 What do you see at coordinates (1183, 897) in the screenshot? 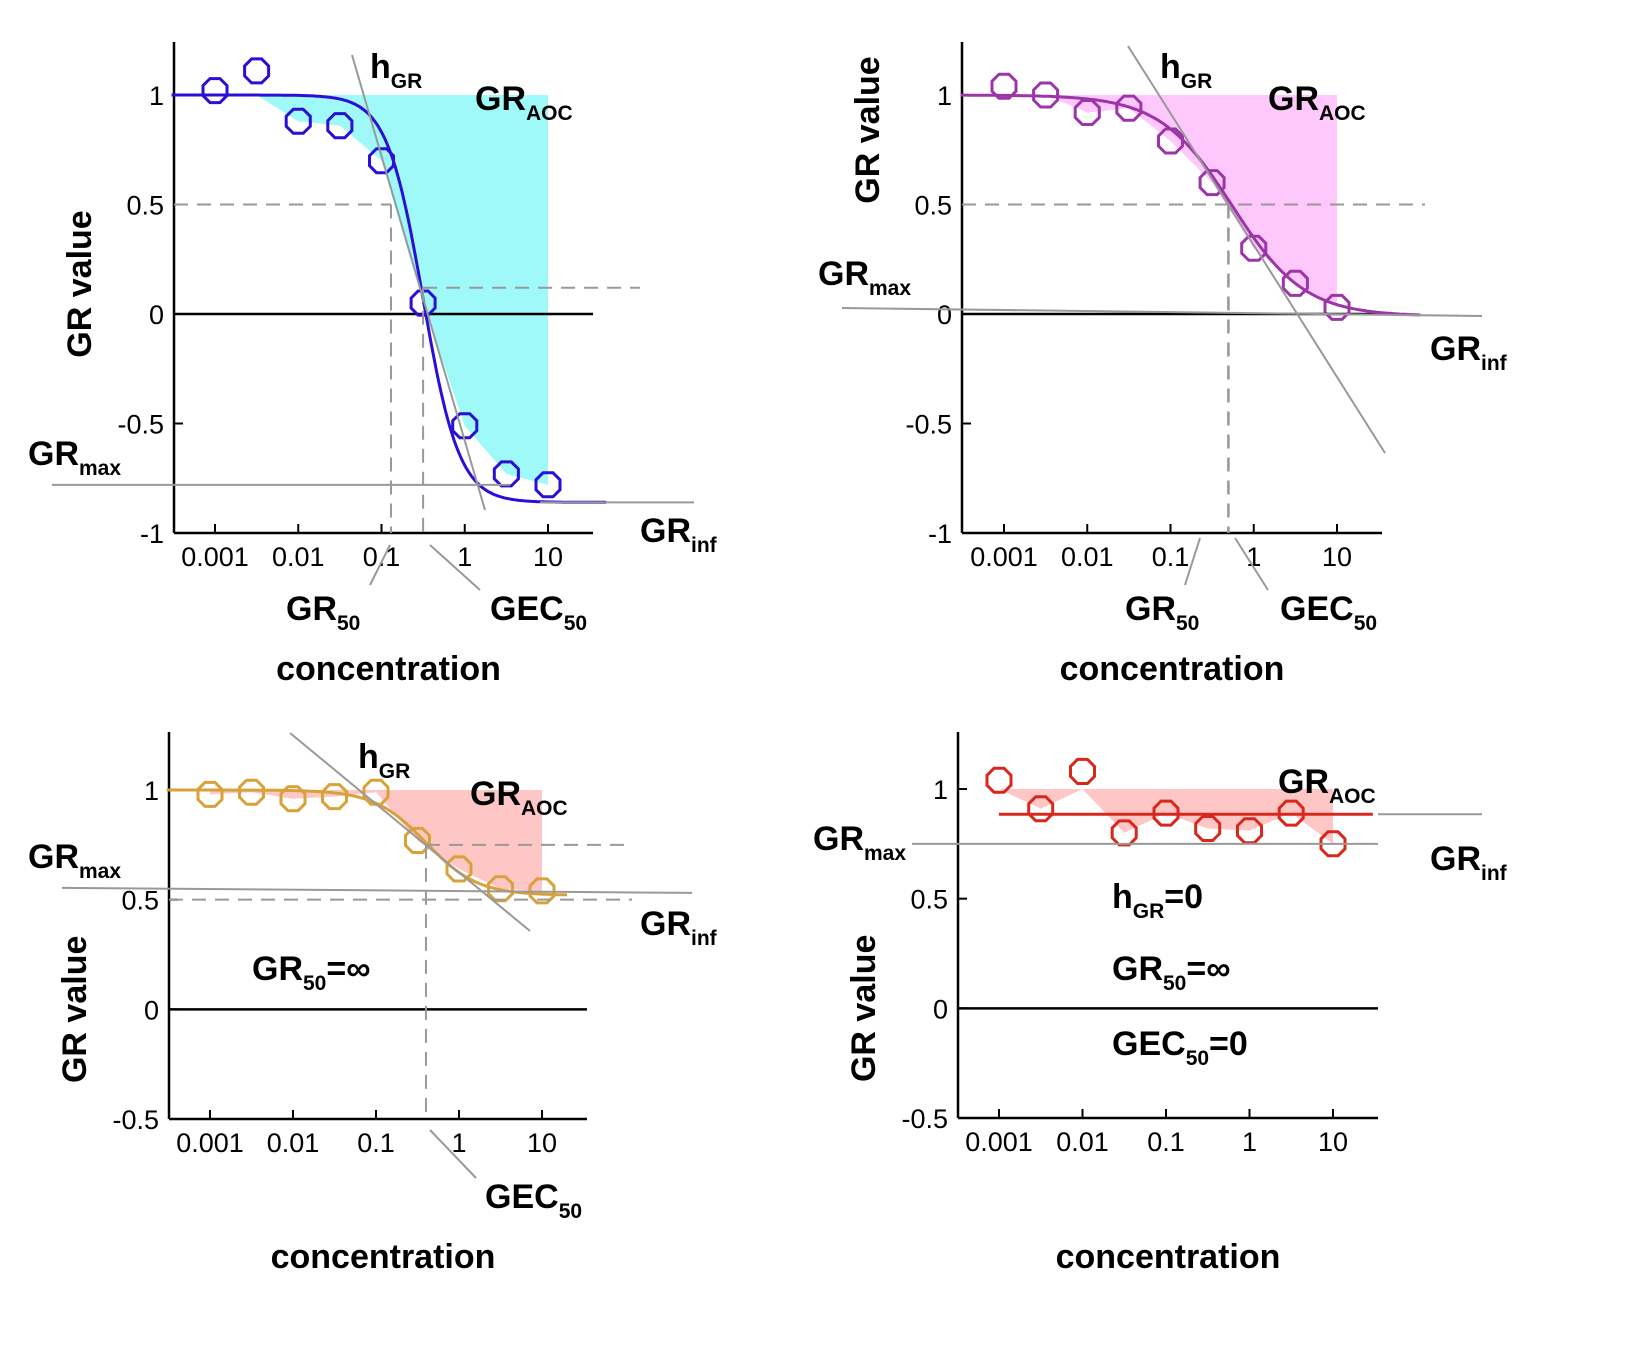
I see `hgr-note-tail: =0` at bounding box center [1183, 897].